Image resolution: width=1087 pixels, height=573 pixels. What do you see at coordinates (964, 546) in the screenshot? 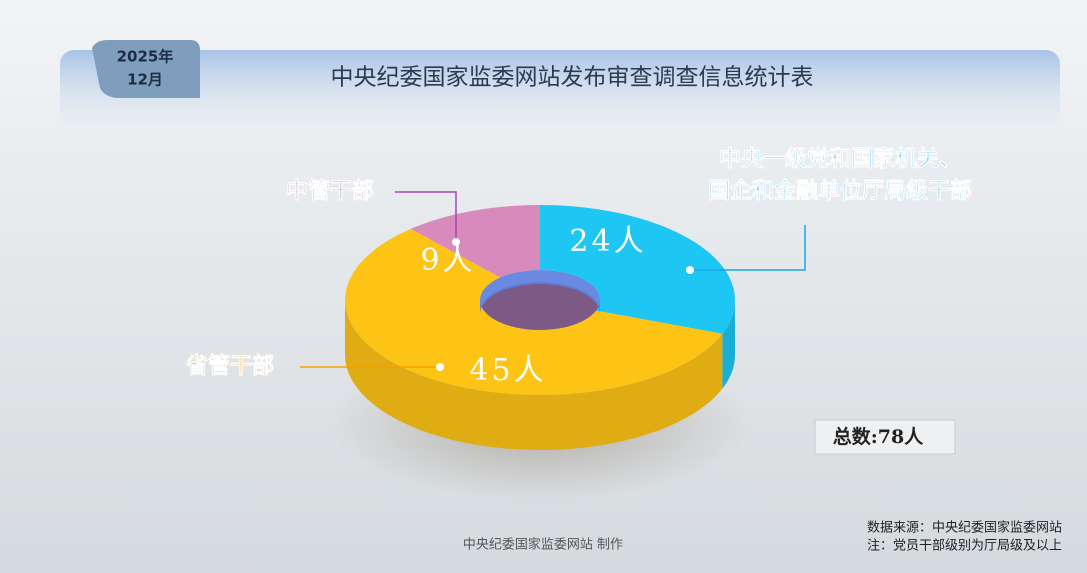
I see `note: 注：党员干部级别为厅局级及以上` at bounding box center [964, 546].